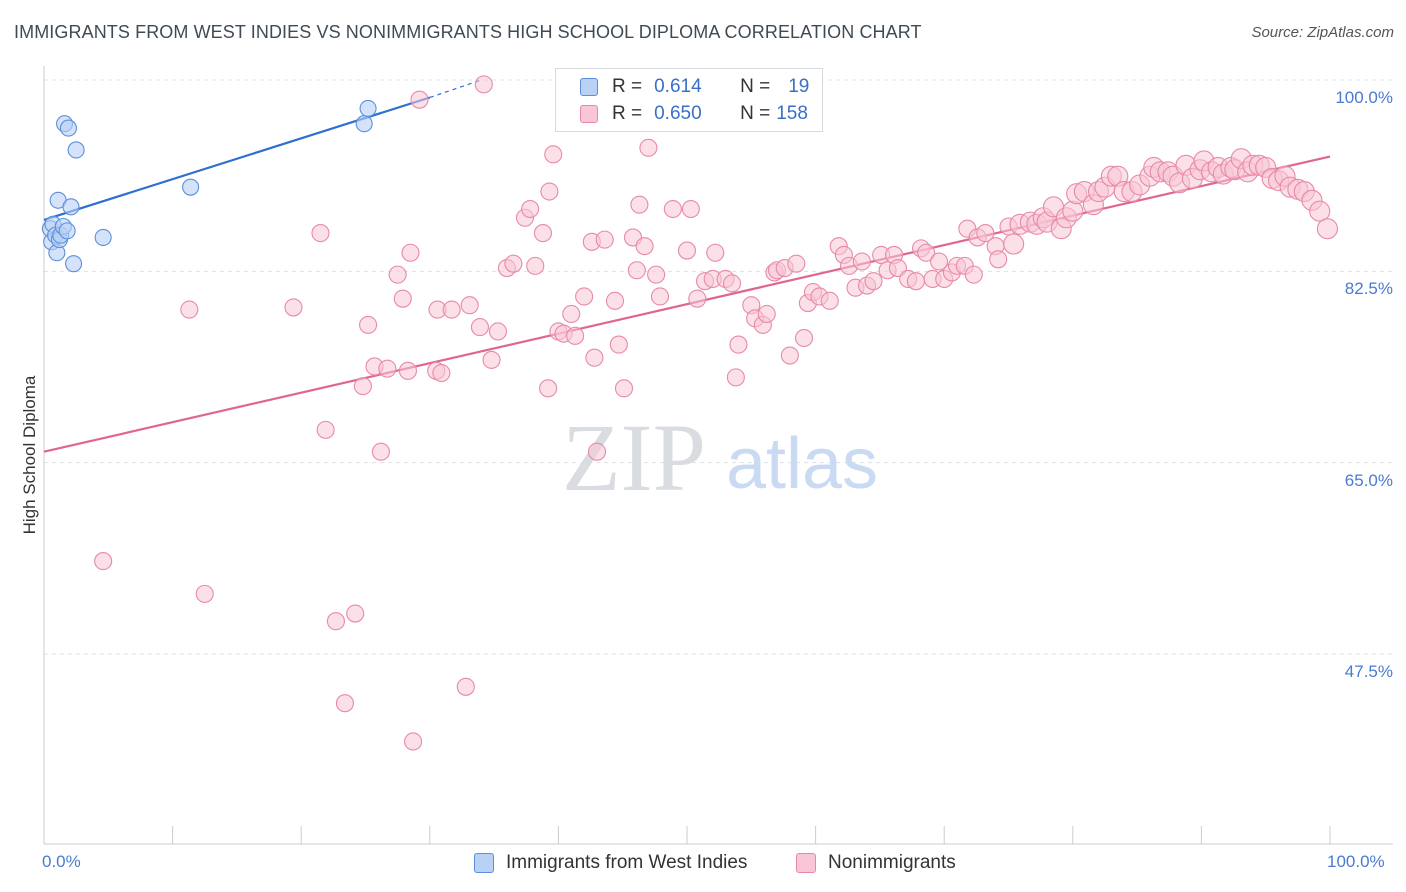  Describe the element at coordinates (1368, 671) in the screenshot. I see `y-tick-label-0: 47.5%` at that location.